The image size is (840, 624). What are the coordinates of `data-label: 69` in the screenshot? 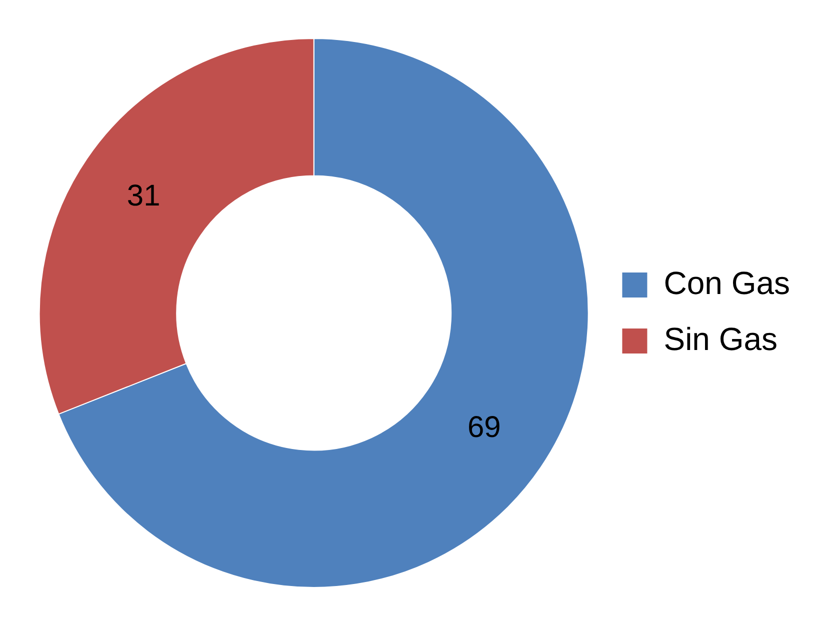 It's located at (484, 427).